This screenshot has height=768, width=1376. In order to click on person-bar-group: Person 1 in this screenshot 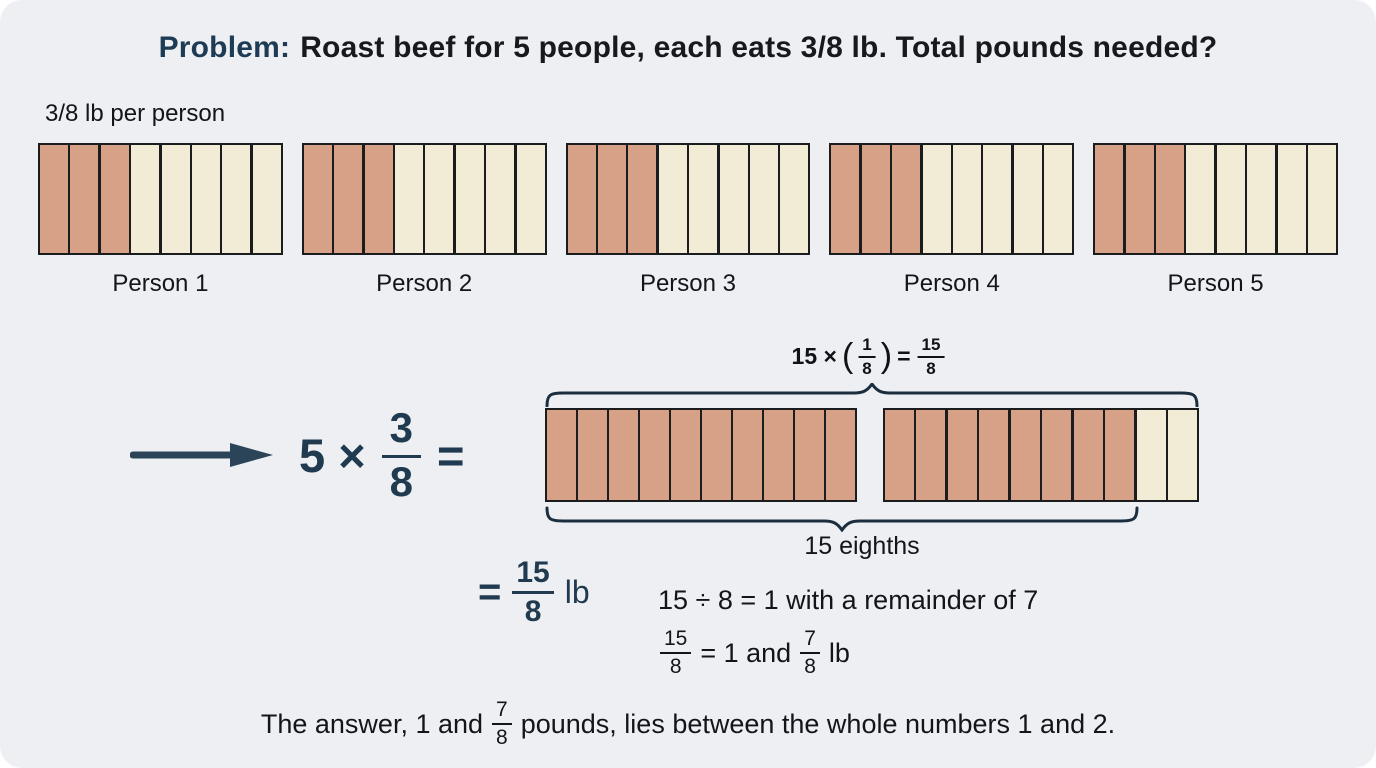, I will do `click(160, 220)`.